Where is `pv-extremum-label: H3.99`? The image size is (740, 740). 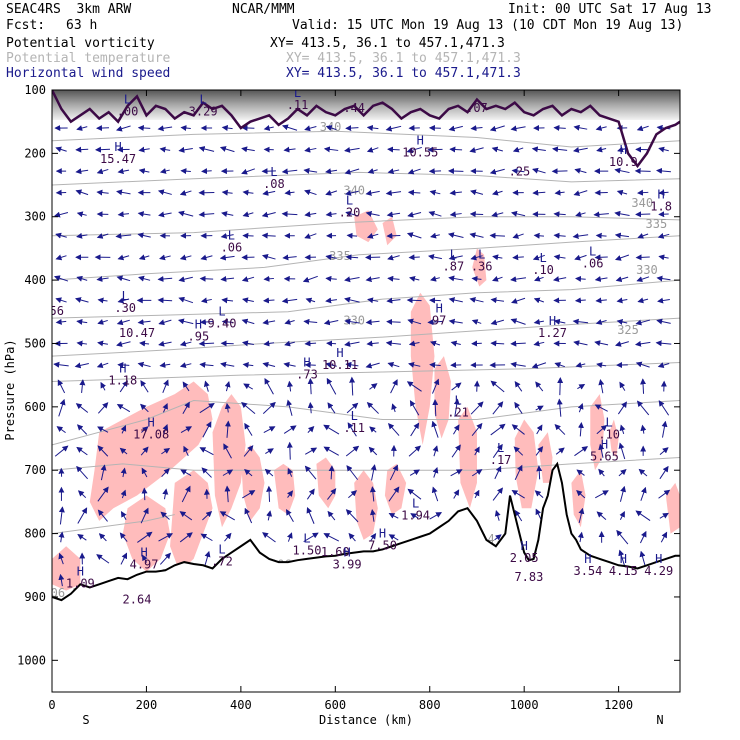
pv-extremum-label: H3.99 is located at coordinates (347, 558).